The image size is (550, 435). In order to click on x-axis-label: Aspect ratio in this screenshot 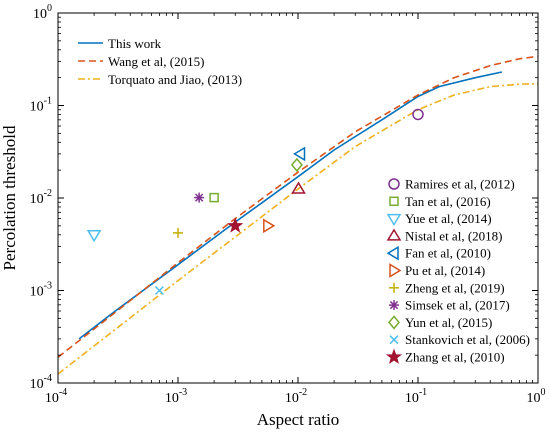, I will do `click(298, 419)`.